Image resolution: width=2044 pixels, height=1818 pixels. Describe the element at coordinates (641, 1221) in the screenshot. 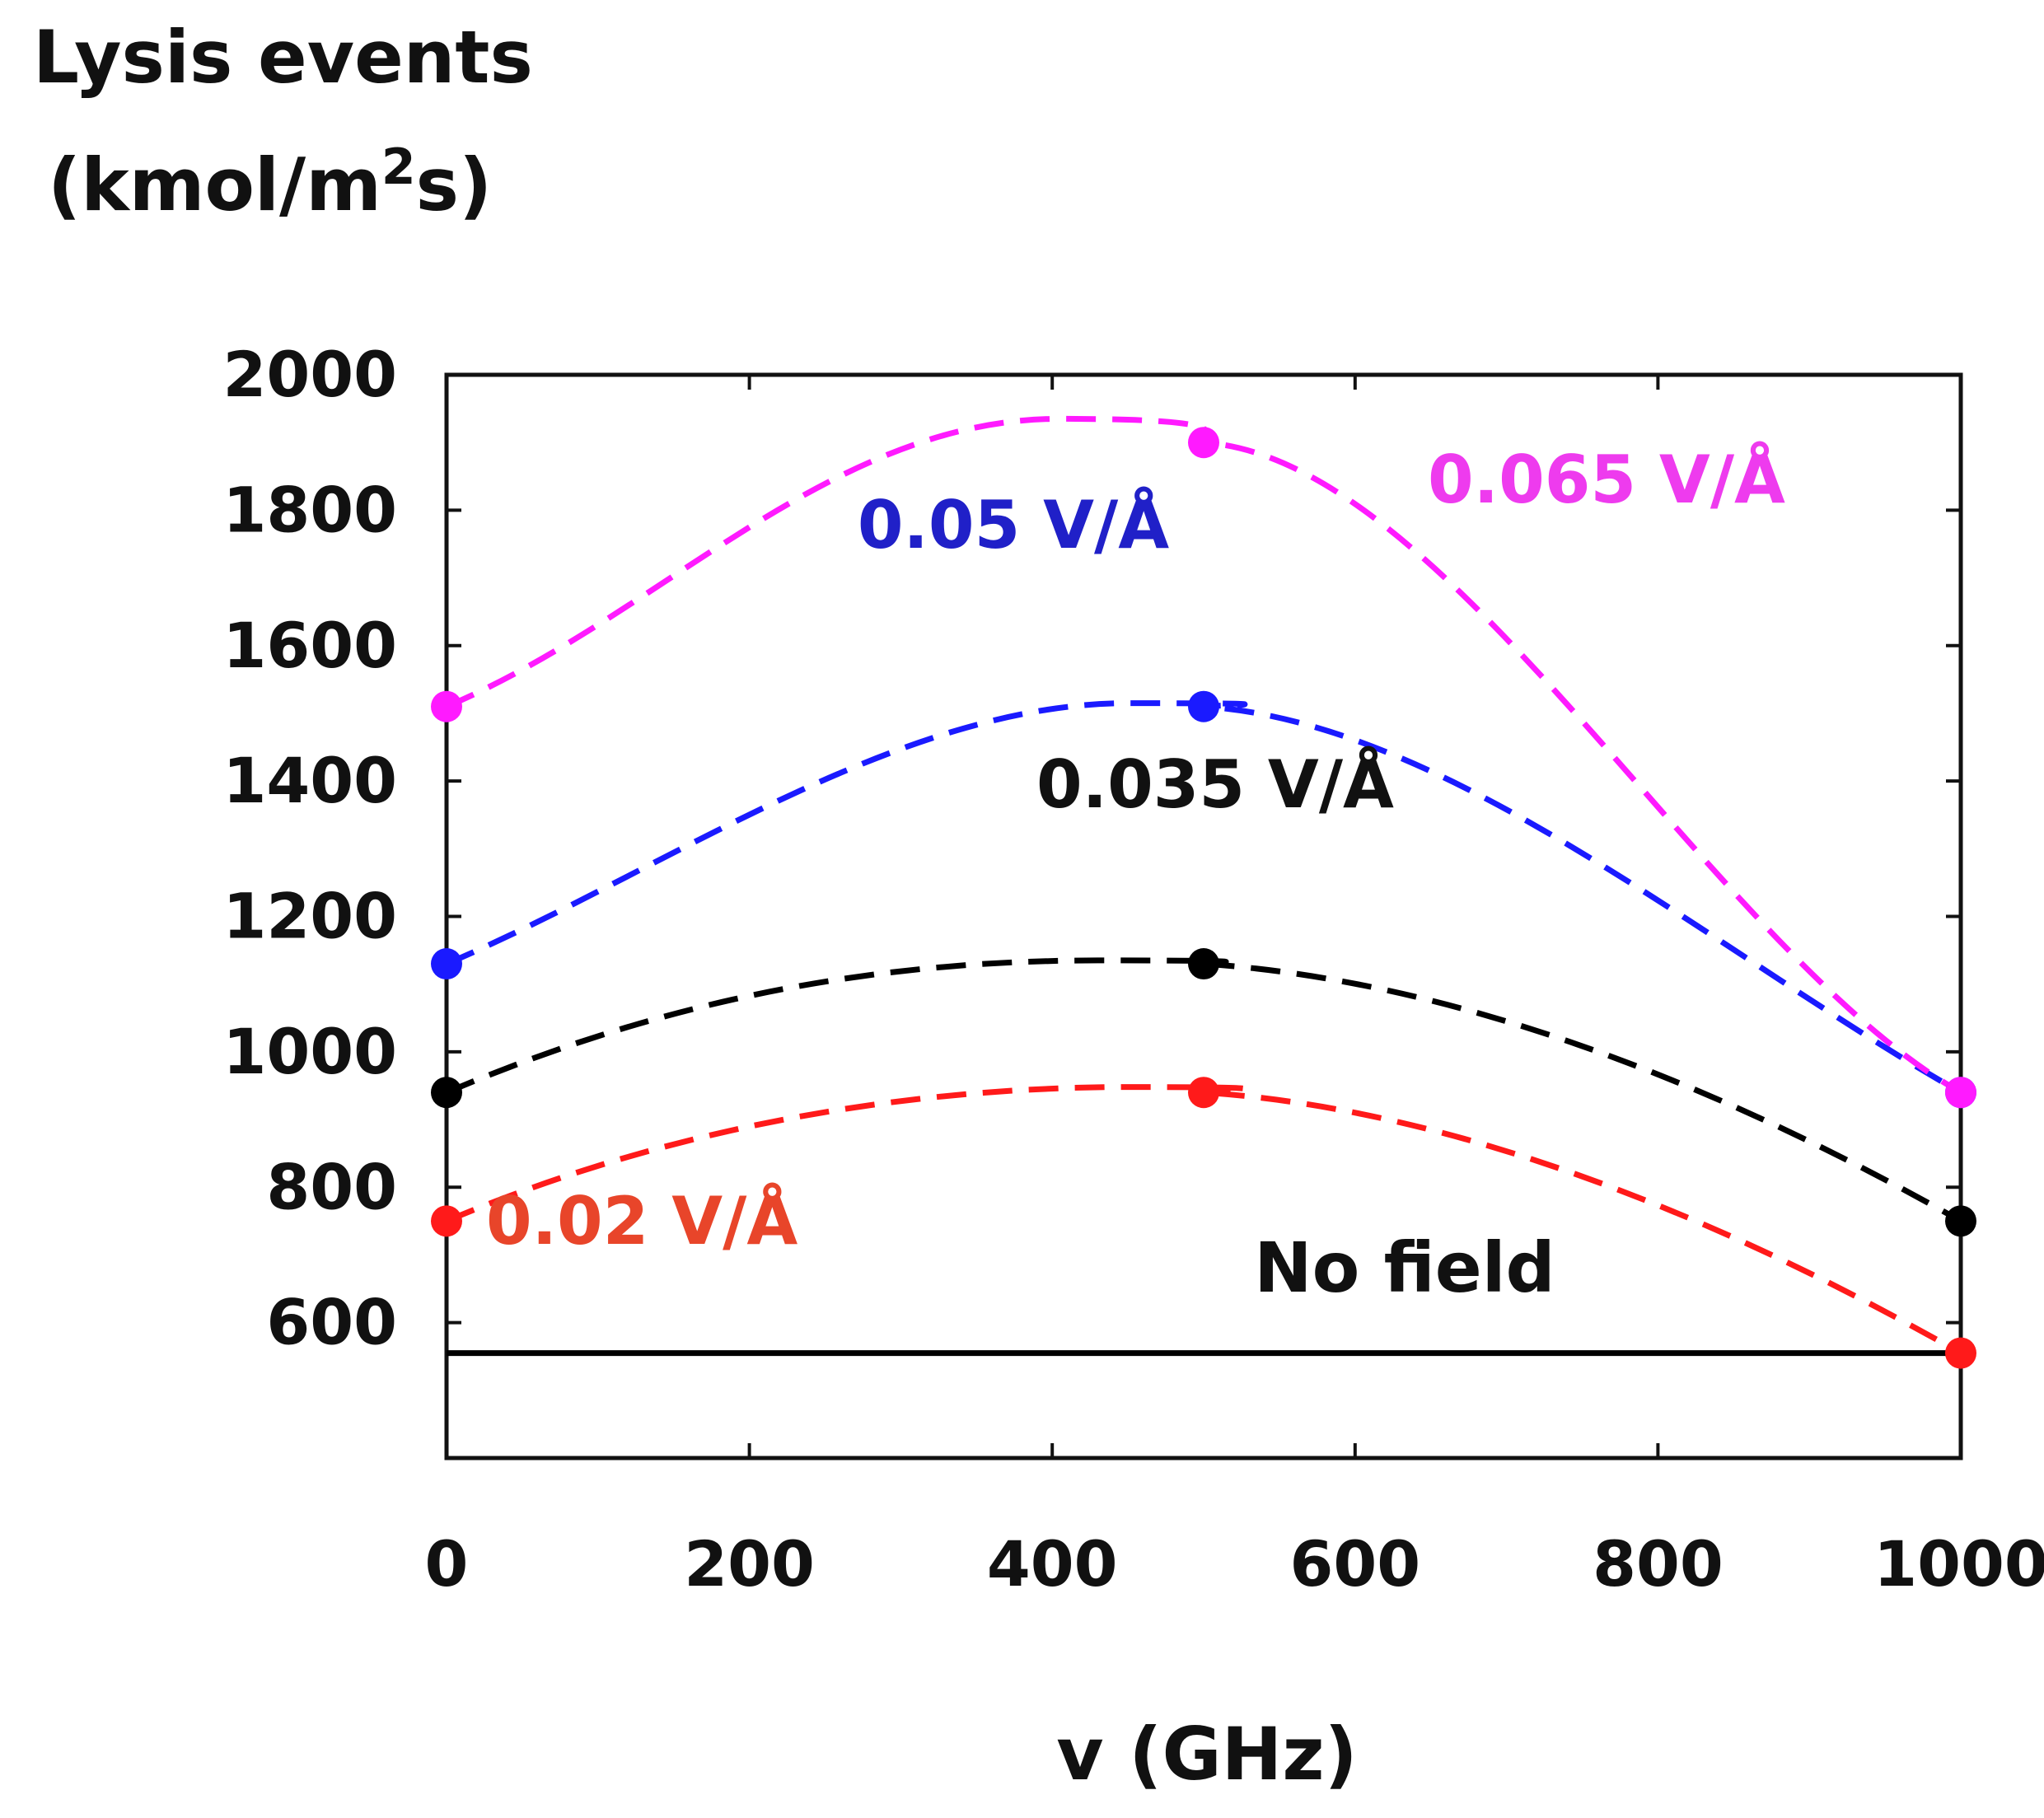

I see `series-label: 0.02 V/Å` at that location.